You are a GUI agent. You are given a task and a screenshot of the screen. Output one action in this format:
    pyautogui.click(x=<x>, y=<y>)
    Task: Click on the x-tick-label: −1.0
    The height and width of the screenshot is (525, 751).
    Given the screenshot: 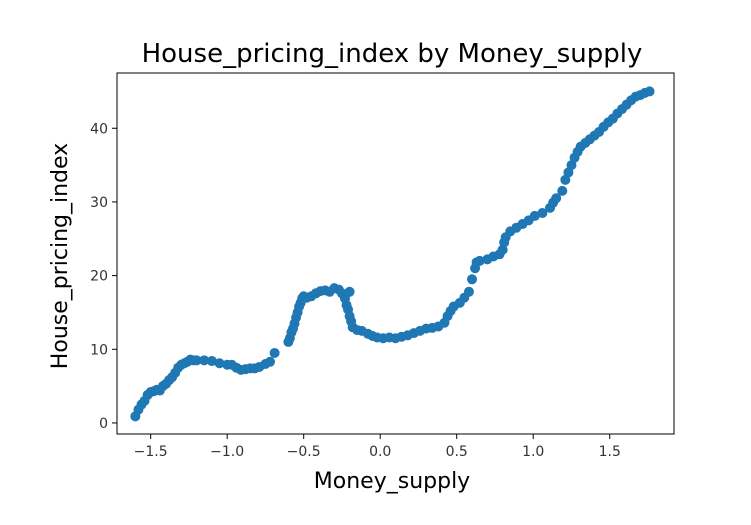 What is the action you would take?
    pyautogui.click(x=227, y=452)
    